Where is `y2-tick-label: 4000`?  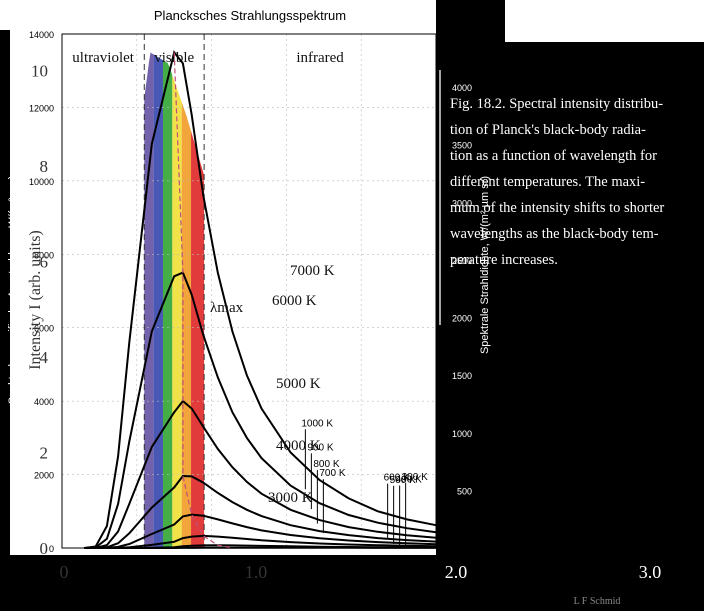 y2-tick-label: 4000 is located at coordinates (462, 88).